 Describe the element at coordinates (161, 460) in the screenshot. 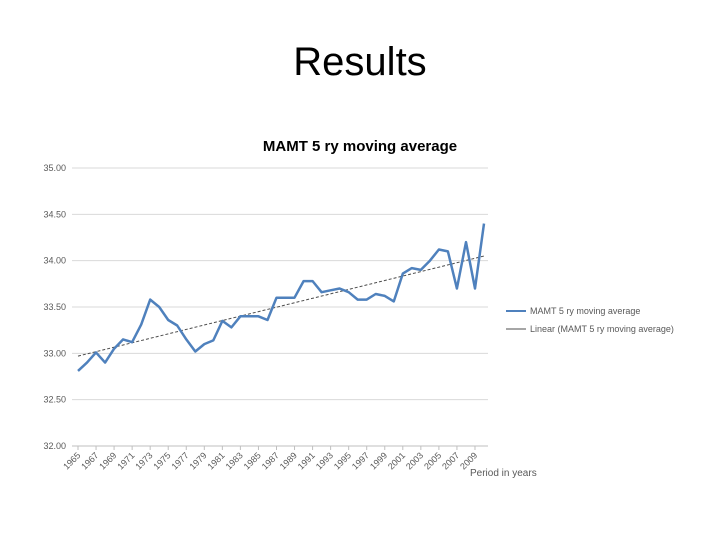

I see `x-tick-label: 1975` at that location.